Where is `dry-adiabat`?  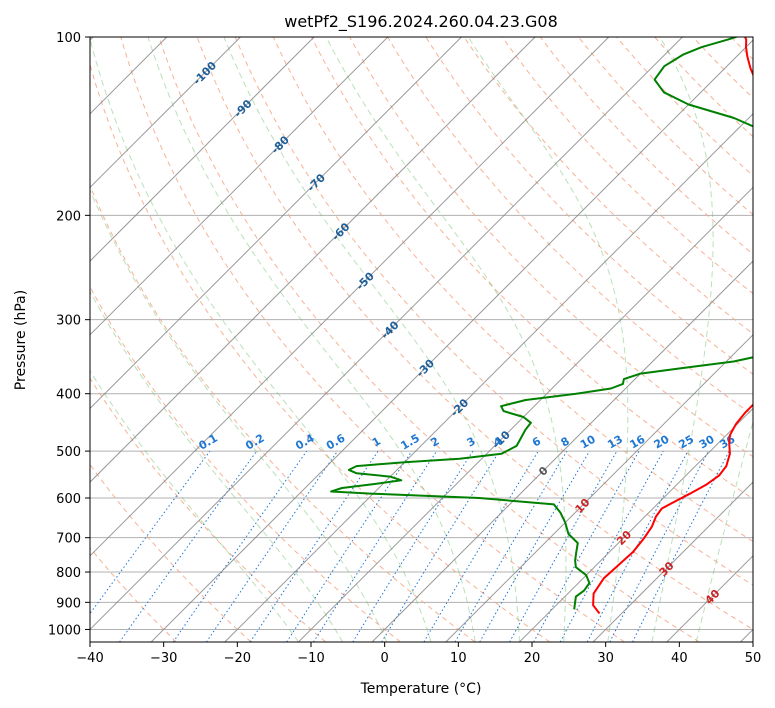
dry-adiabat is located at coordinates (208, 509).